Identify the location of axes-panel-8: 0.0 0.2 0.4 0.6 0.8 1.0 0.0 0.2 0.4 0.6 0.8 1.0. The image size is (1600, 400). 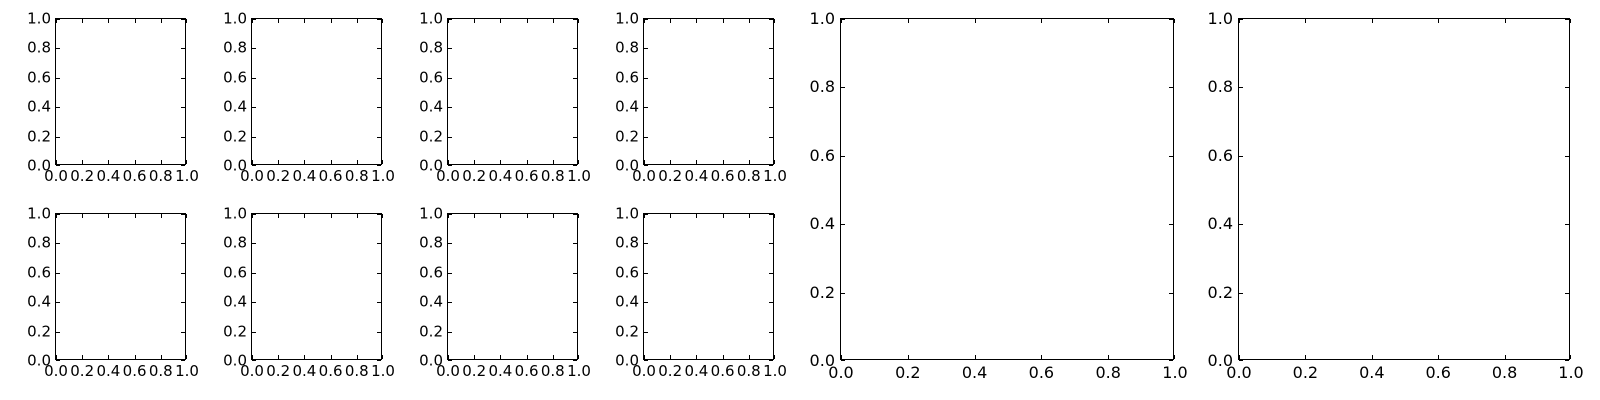
(309, 292).